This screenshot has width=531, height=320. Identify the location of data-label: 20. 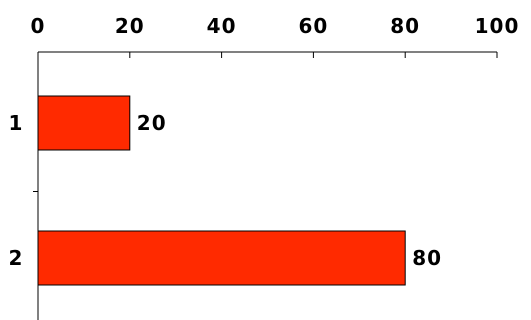
(152, 123).